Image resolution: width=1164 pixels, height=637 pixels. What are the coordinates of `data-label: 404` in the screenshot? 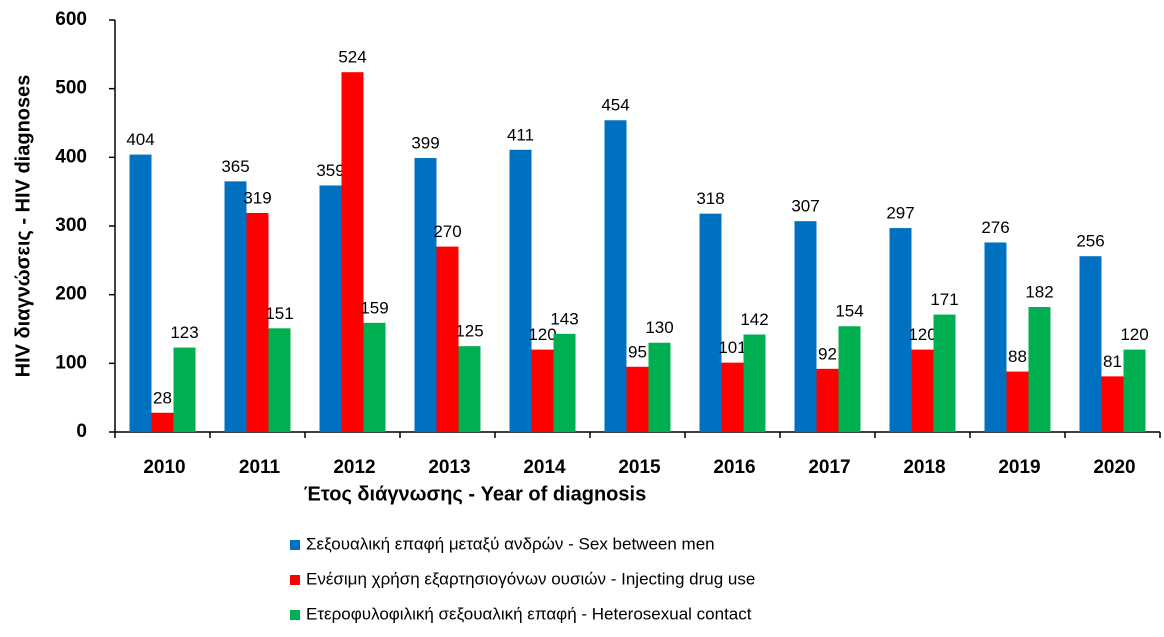 It's located at (140, 139).